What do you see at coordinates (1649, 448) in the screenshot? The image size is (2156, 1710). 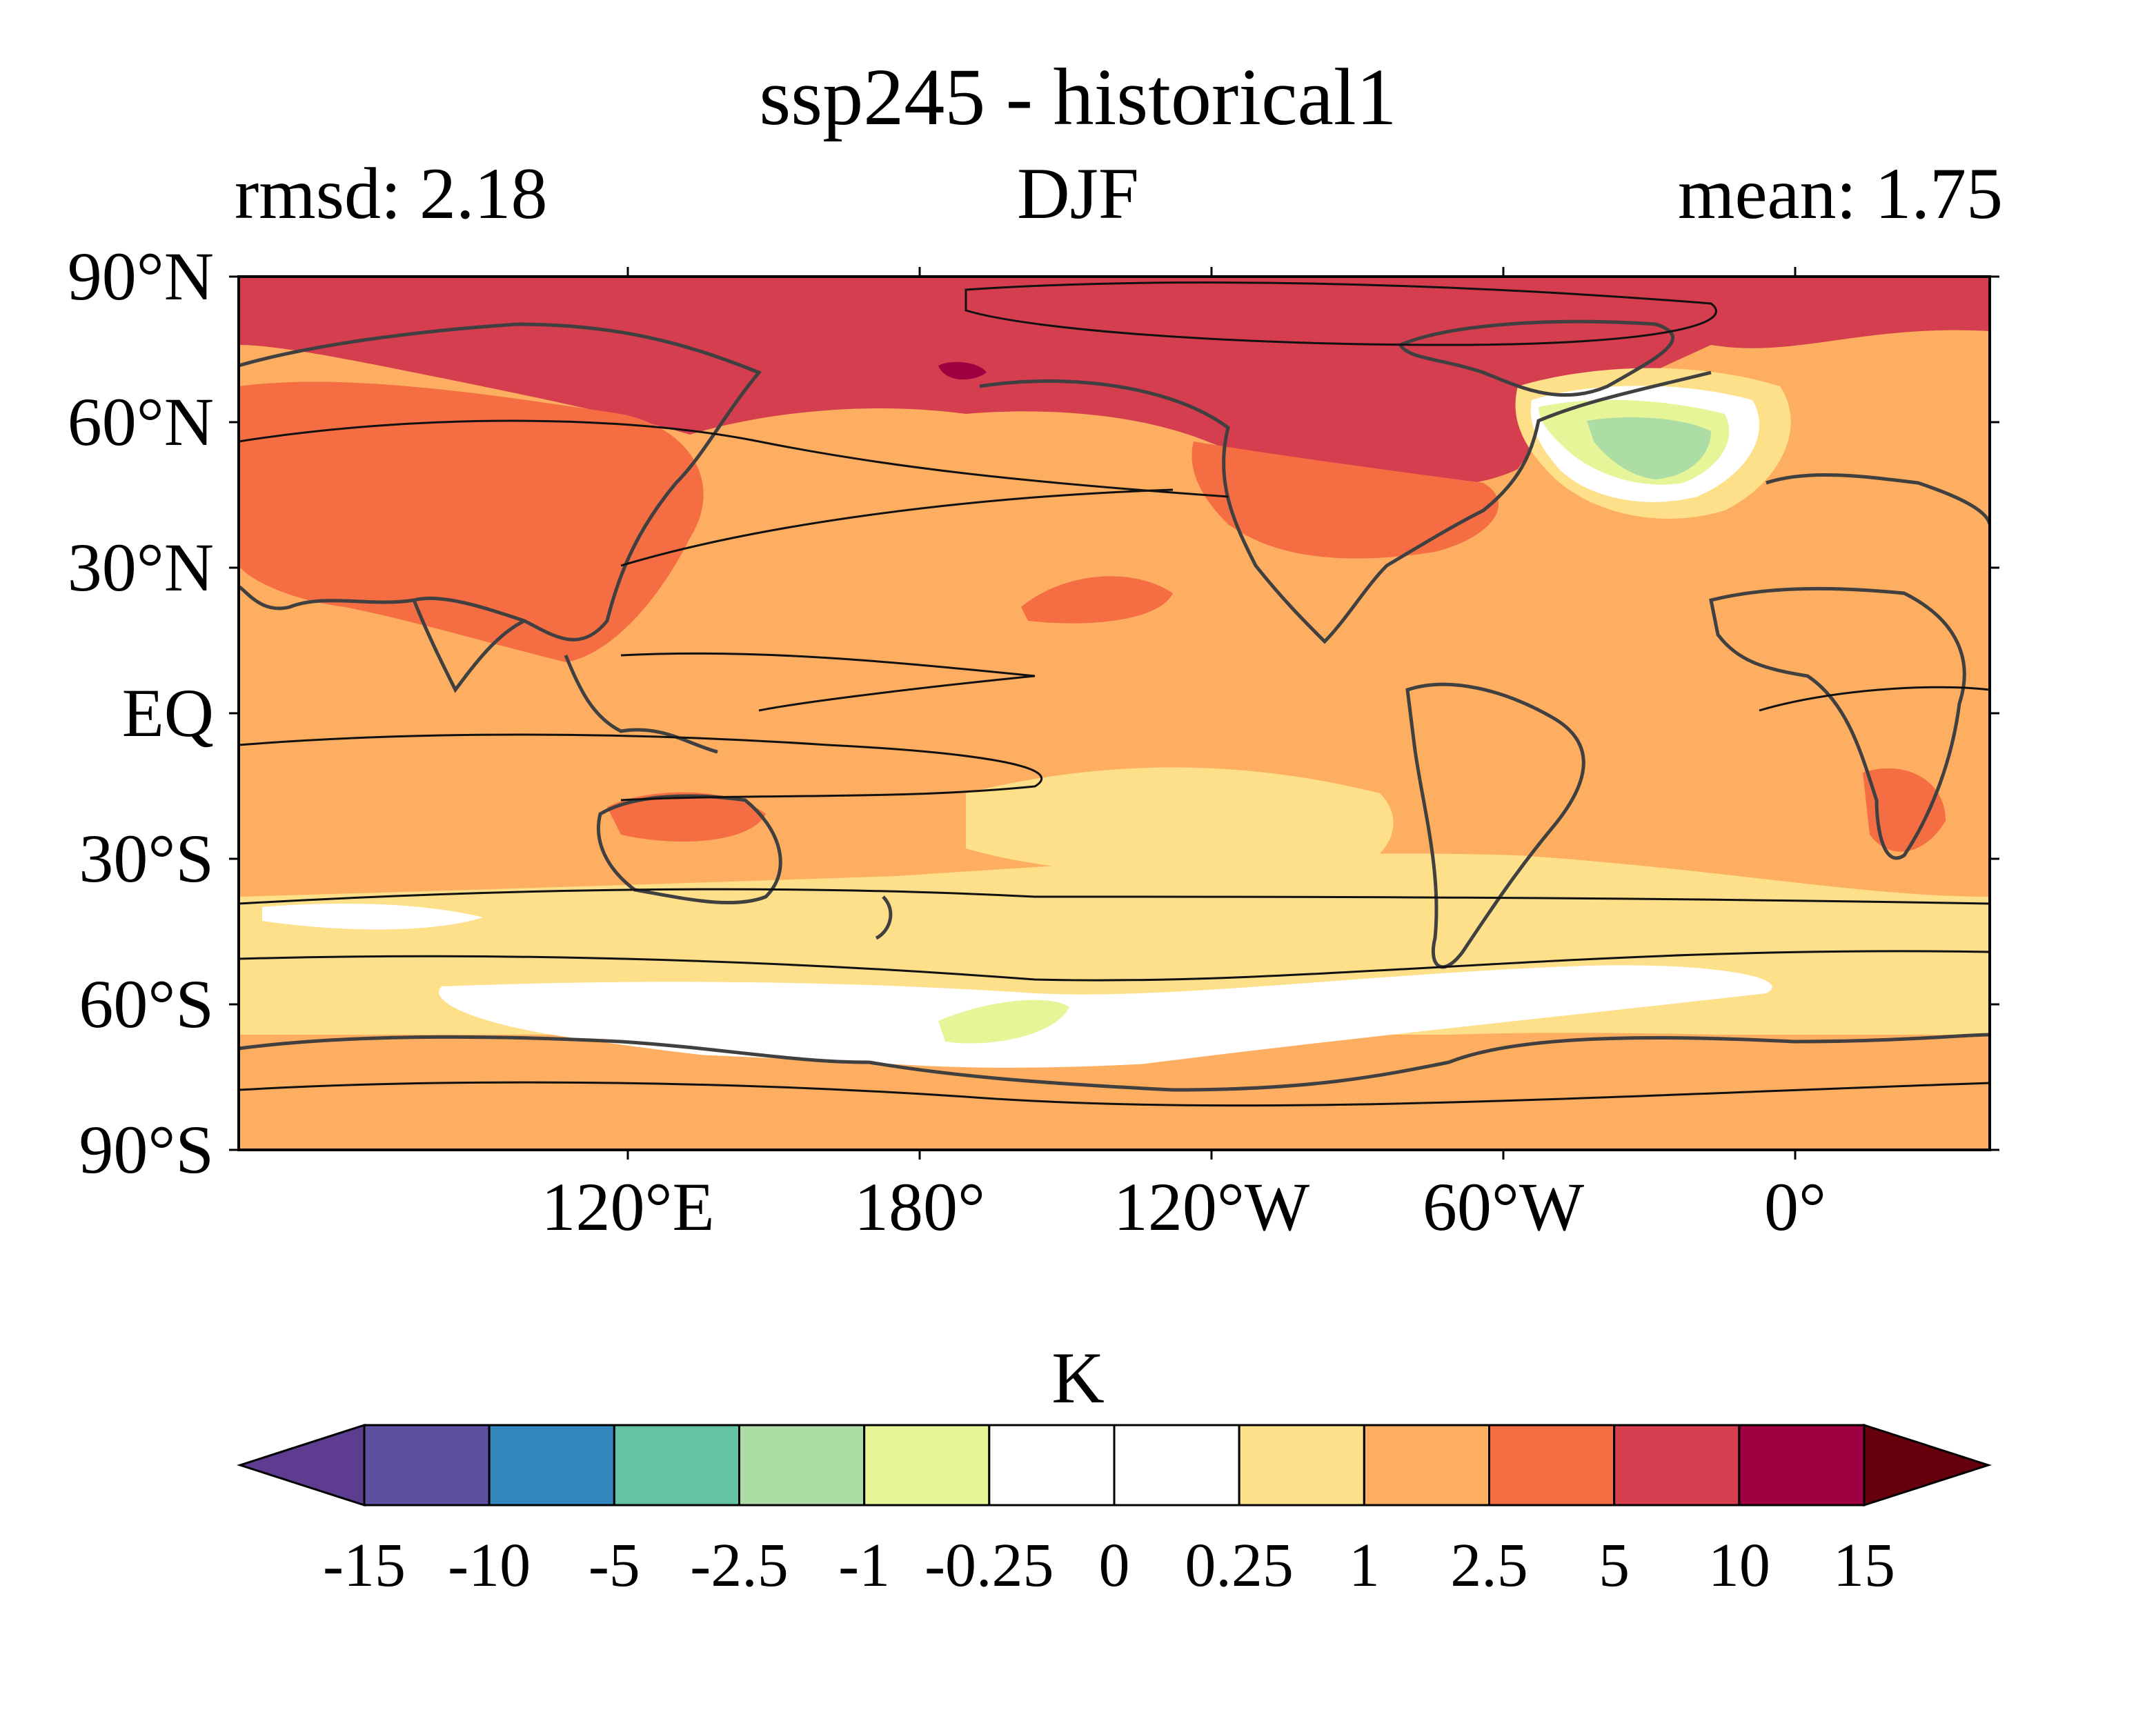 I see `natlantic-green-region` at bounding box center [1649, 448].